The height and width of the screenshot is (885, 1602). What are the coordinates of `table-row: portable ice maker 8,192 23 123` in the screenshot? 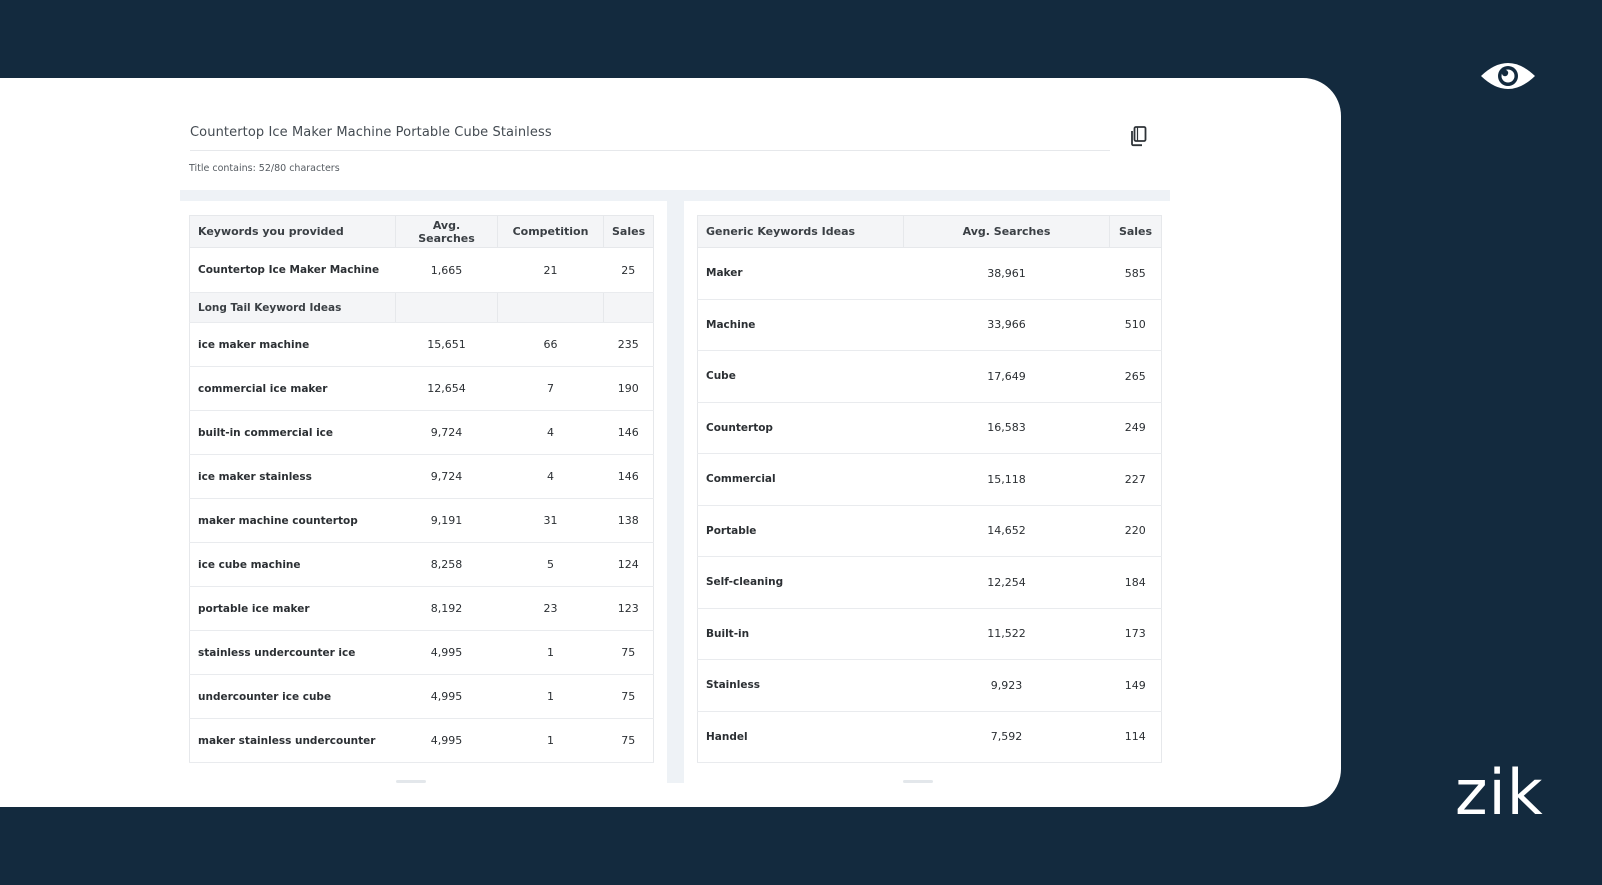 It's located at (421, 608).